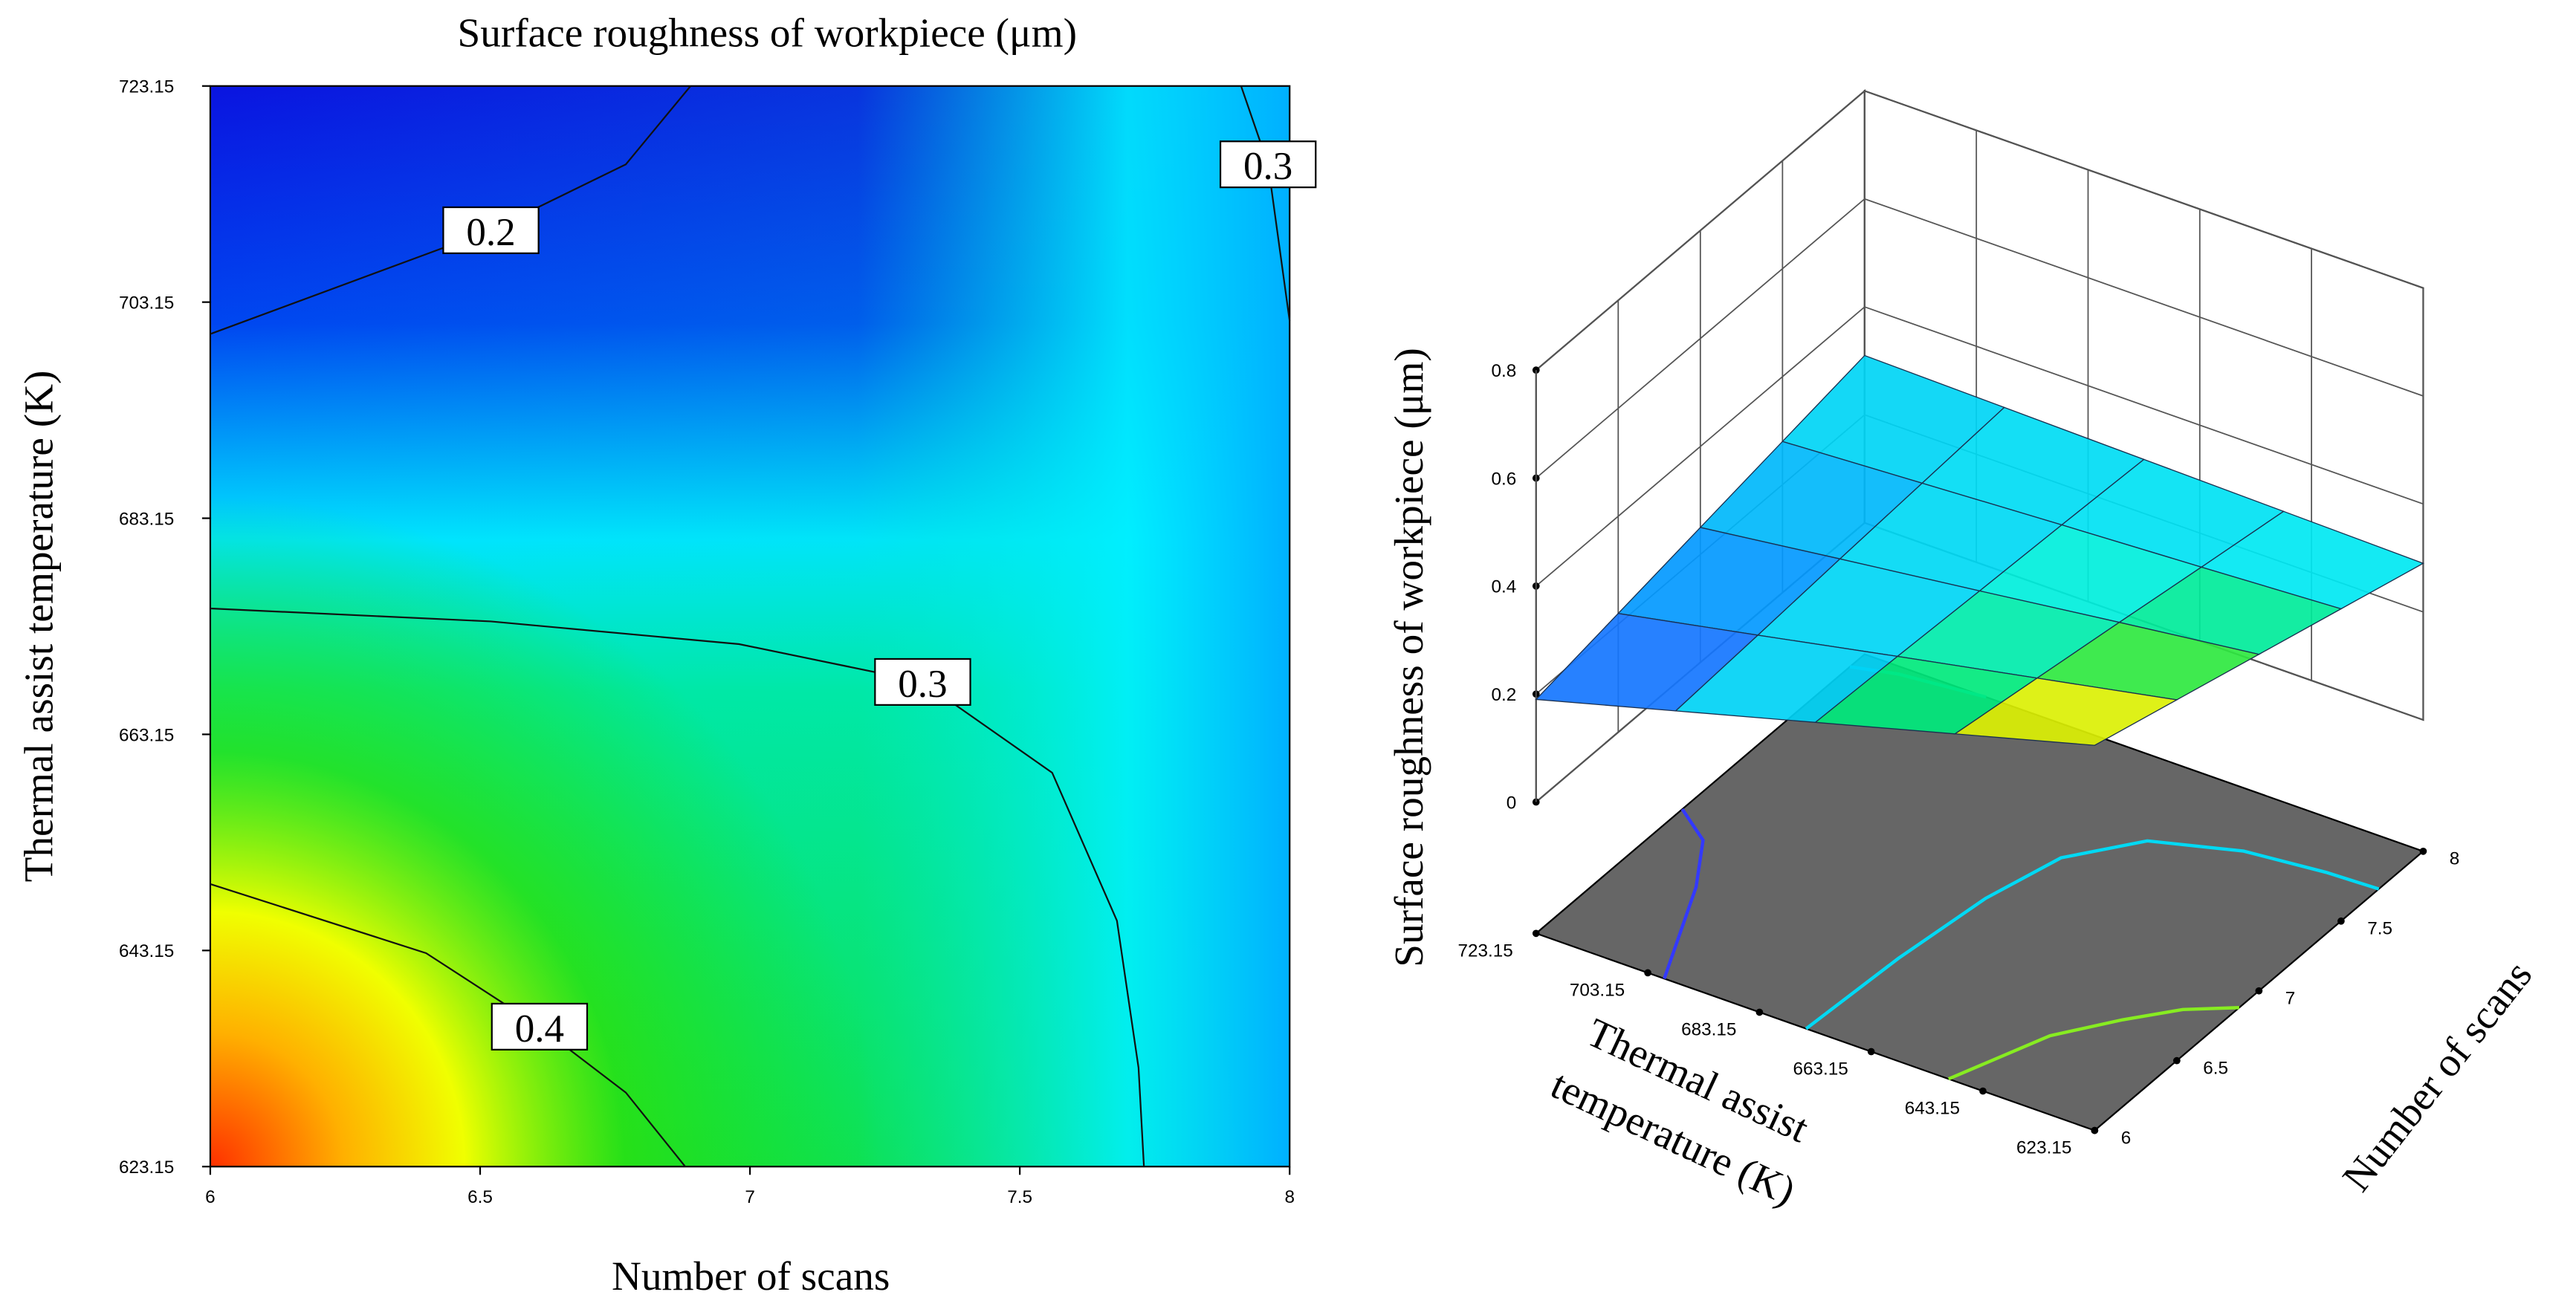  I want to click on x-tick-label: 683.15, so click(1708, 1029).